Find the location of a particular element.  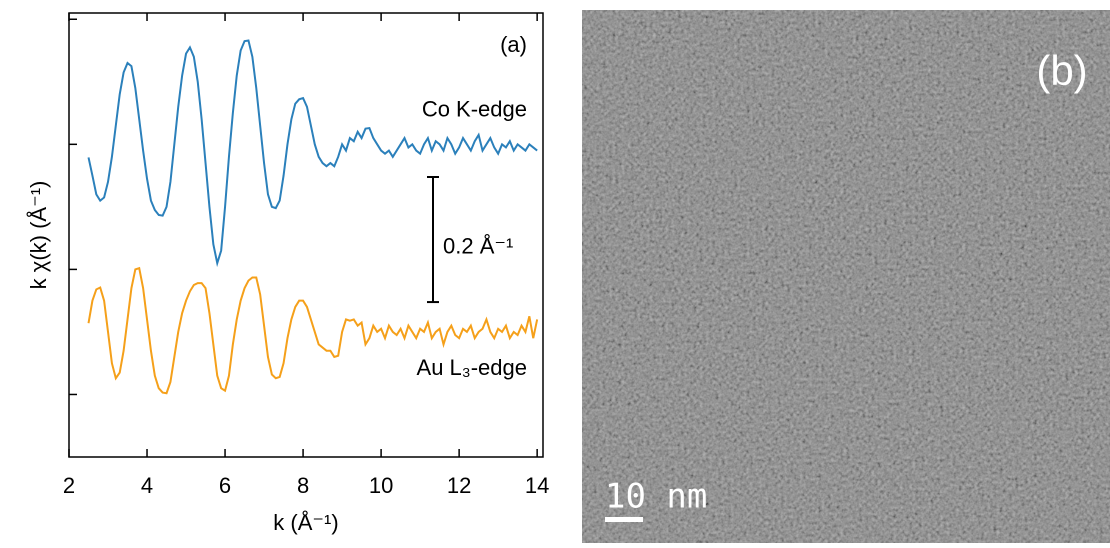

x-tick-label: 4 is located at coordinates (147, 485).